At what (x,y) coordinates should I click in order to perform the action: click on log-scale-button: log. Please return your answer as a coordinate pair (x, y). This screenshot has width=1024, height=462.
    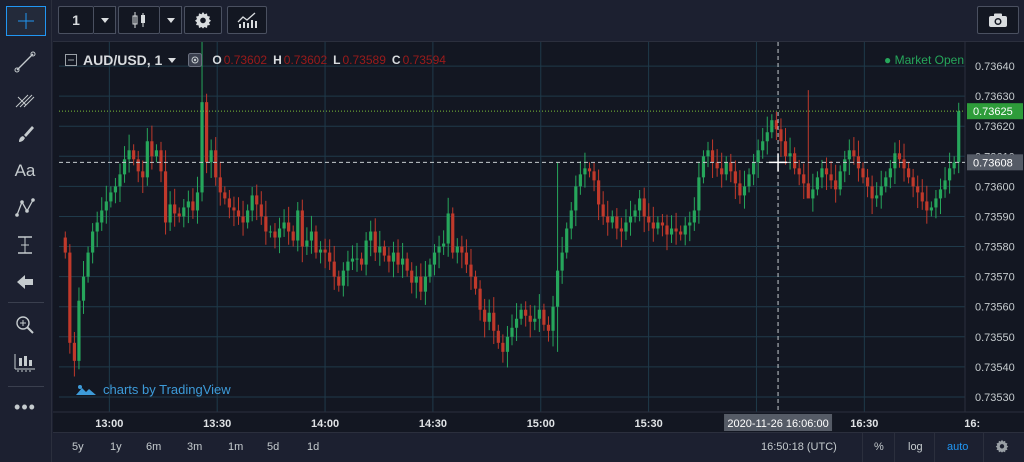
    Looking at the image, I should click on (915, 447).